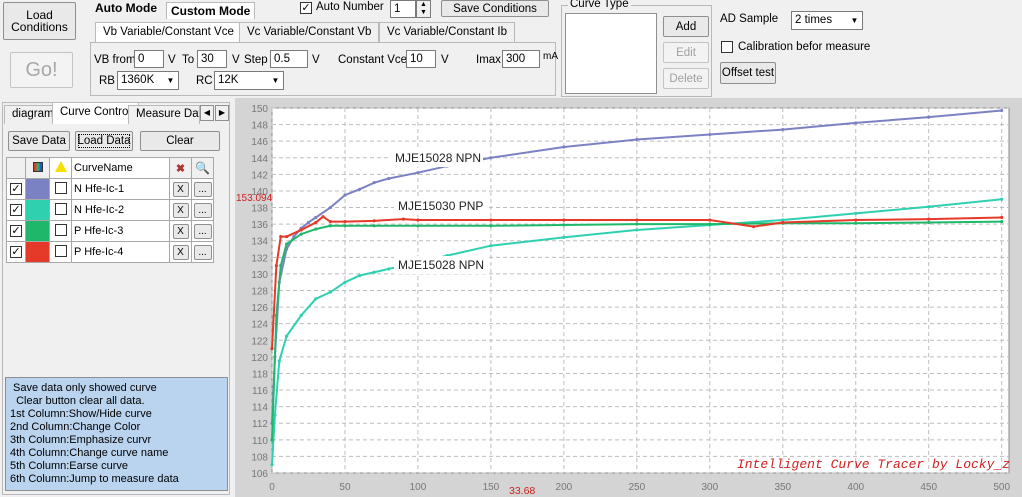 The width and height of the screenshot is (1022, 497). I want to click on calibration-checkbox, so click(727, 47).